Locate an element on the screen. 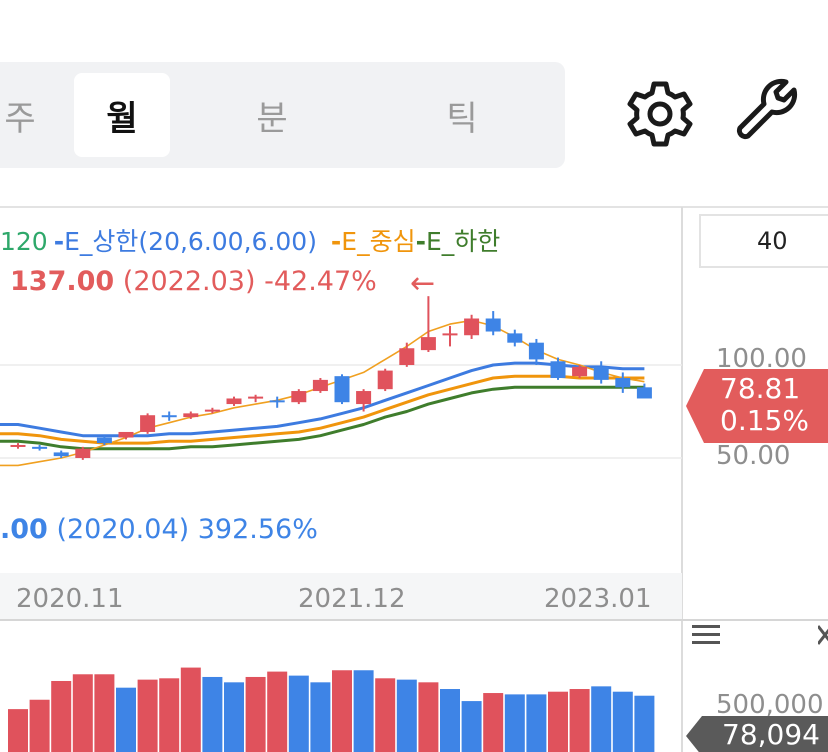 The height and width of the screenshot is (752, 828). legend-lower: E_하한 is located at coordinates (463, 241).